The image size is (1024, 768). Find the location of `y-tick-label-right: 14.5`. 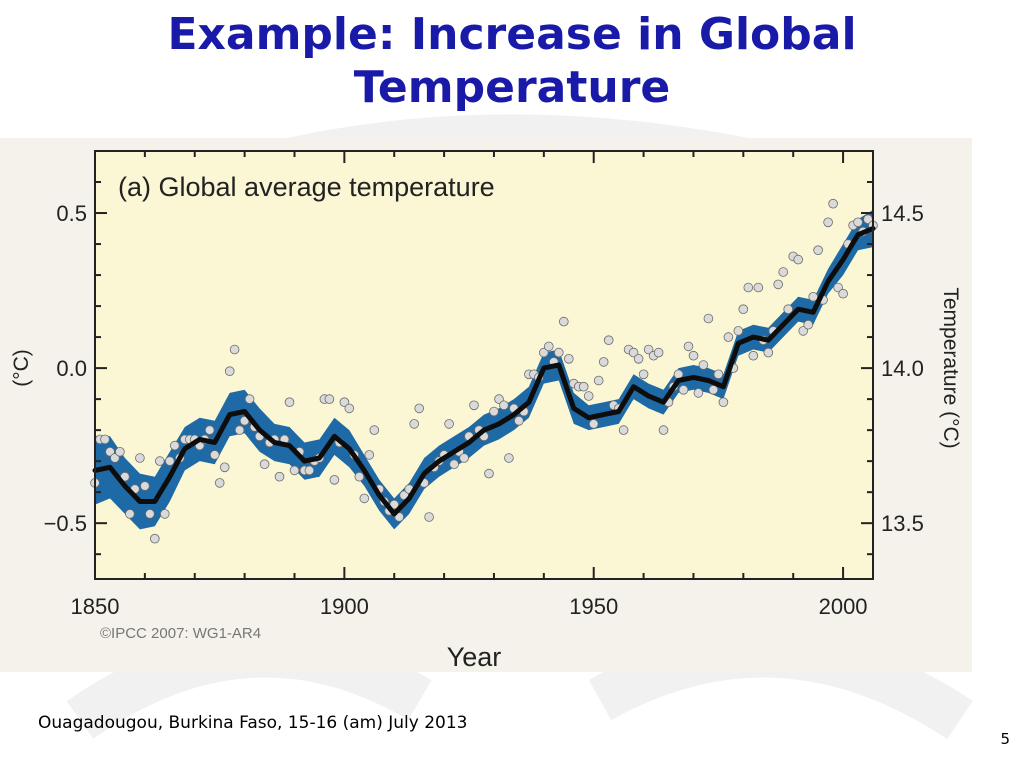

y-tick-label-right: 14.5 is located at coordinates (902, 213).